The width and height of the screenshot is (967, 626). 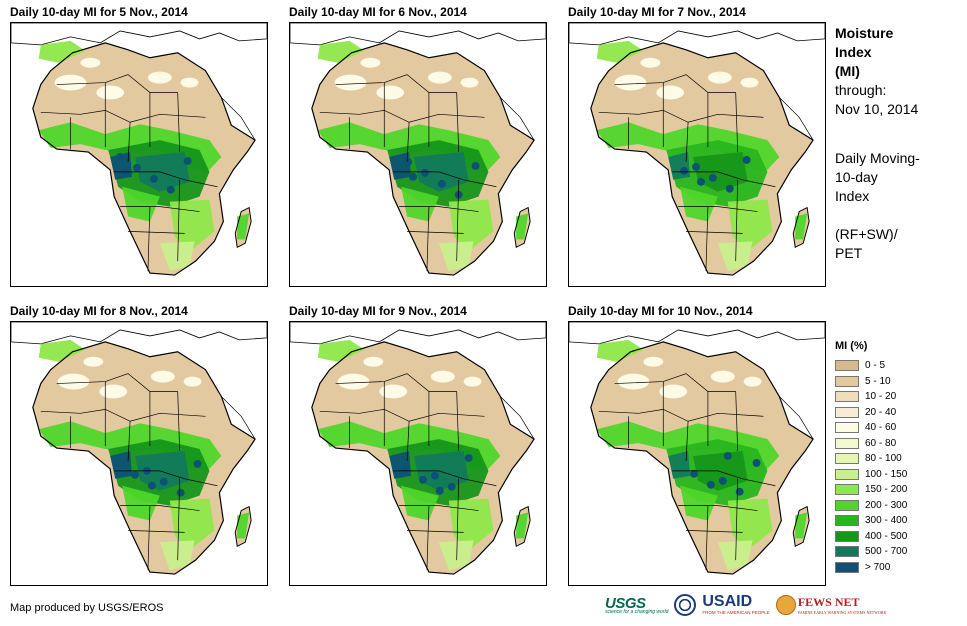 What do you see at coordinates (853, 52) in the screenshot?
I see `index-title-line2: Index` at bounding box center [853, 52].